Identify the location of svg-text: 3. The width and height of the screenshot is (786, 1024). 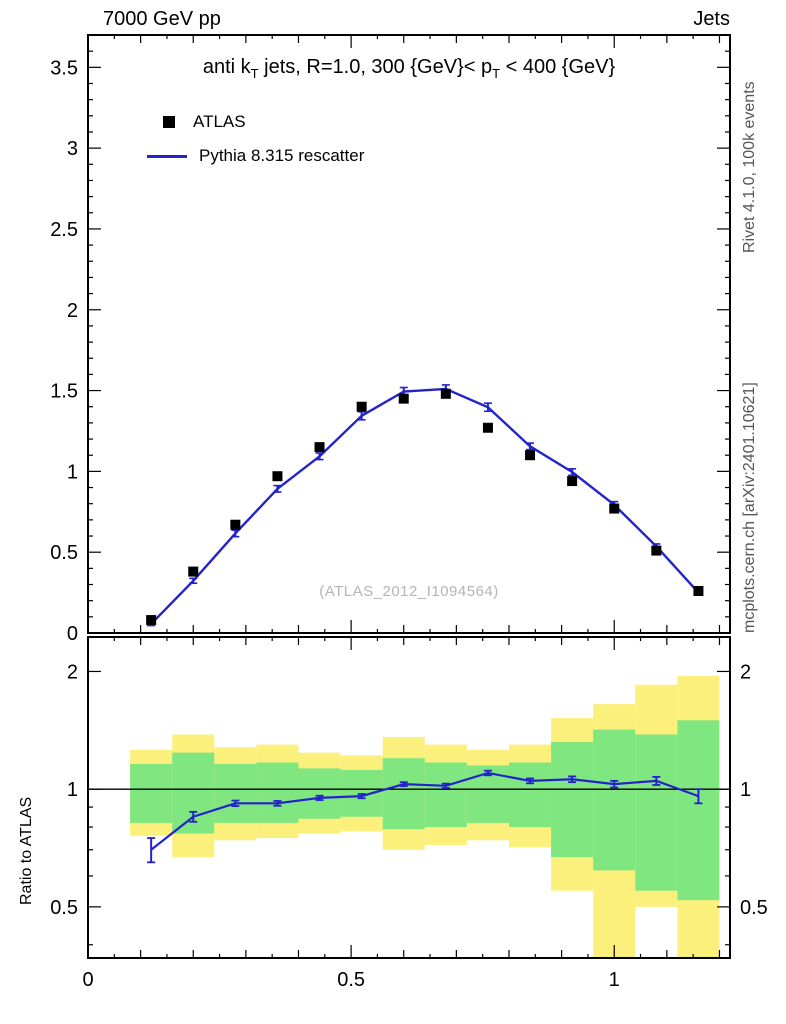
(72, 149).